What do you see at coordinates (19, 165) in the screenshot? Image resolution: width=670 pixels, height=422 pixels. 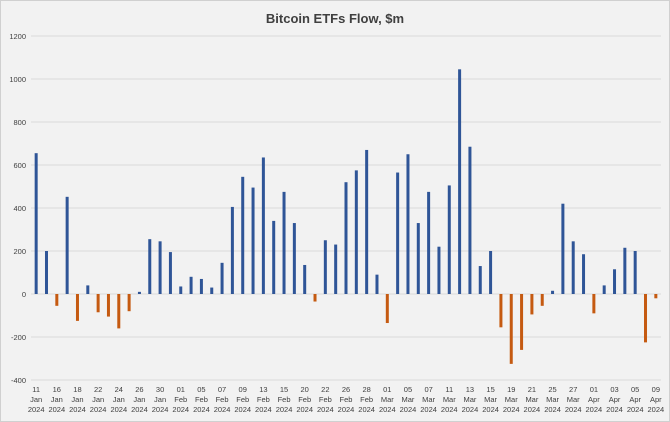 I see `y-tick-label: 600` at bounding box center [19, 165].